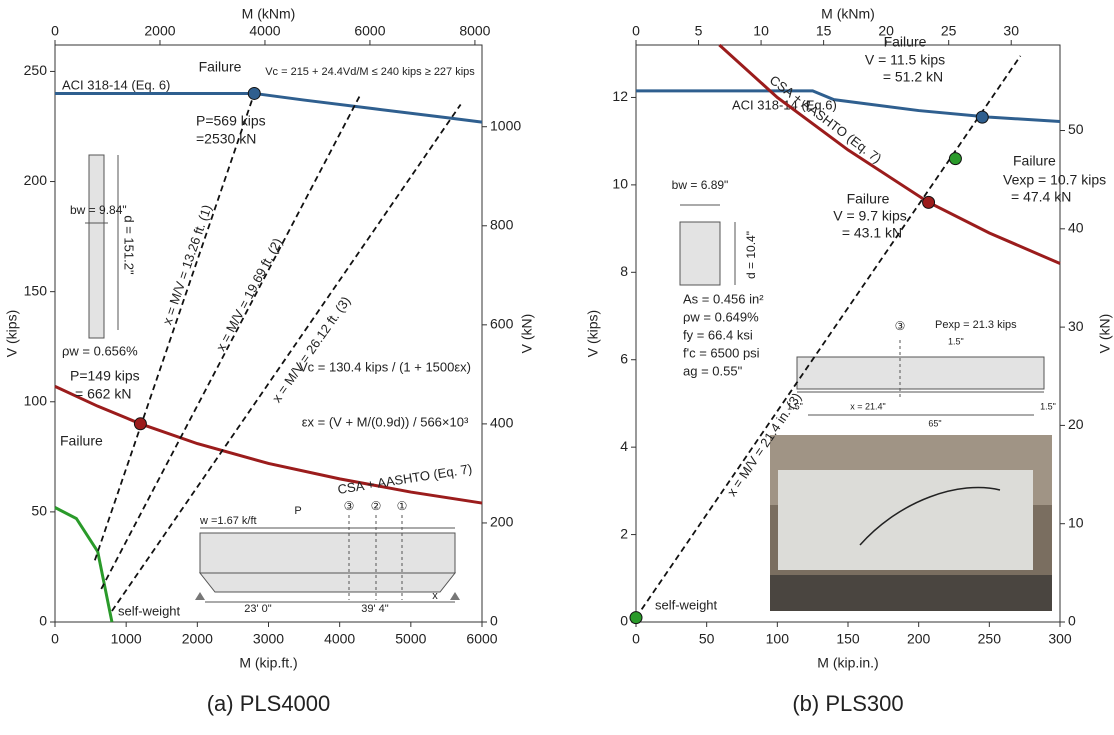 This screenshot has width=1114, height=735. I want to click on annotation: 39' 4", so click(375, 609).